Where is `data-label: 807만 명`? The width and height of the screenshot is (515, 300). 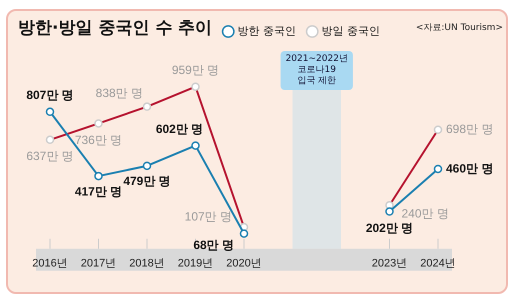 data-label: 807만 명 is located at coordinates (50, 95).